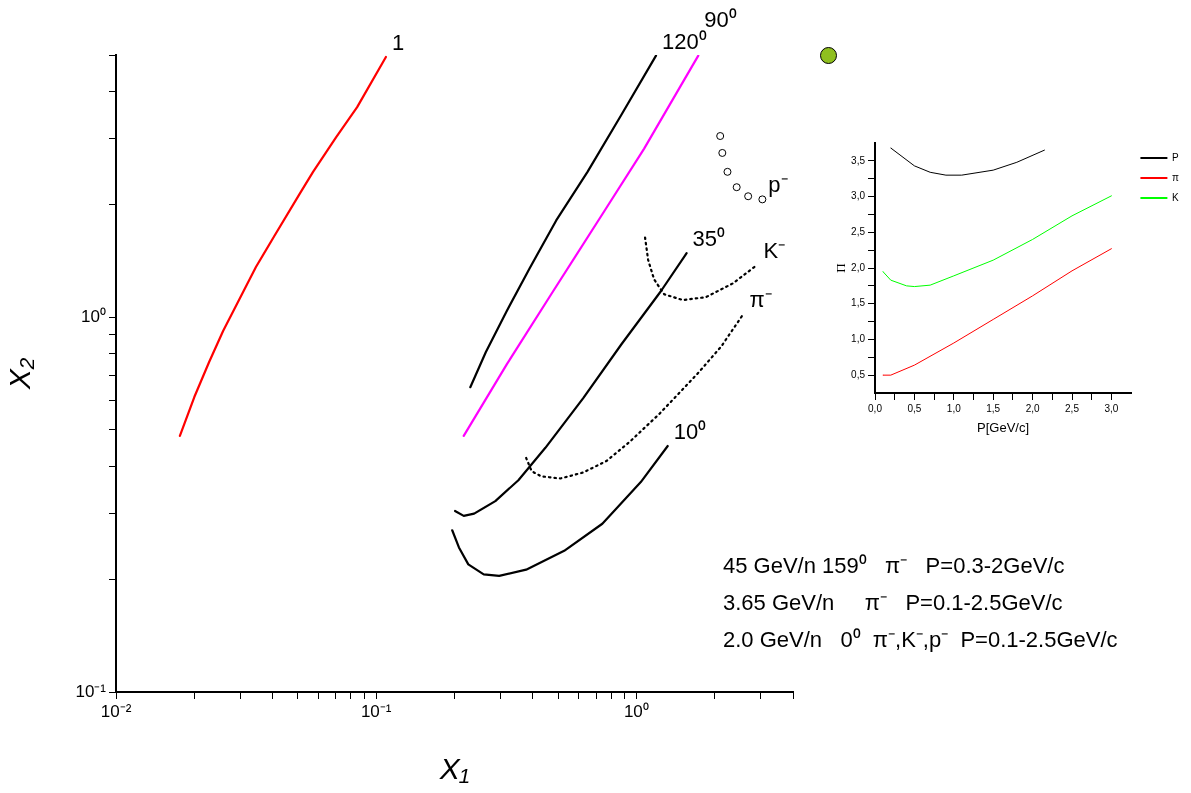 The height and width of the screenshot is (793, 1191). I want to click on y-tick-label: 3,5, so click(858, 160).